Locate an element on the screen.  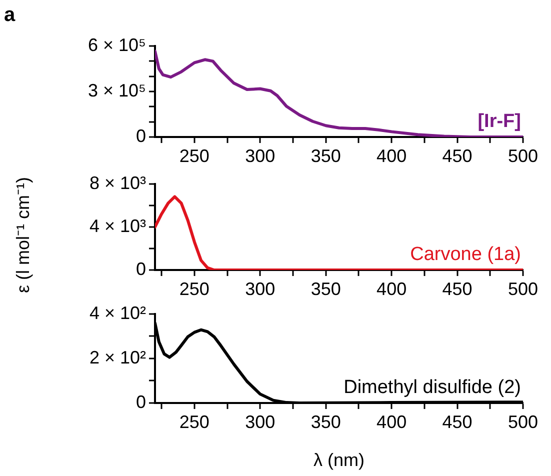
series-label: Dimethyl disulfide (2) is located at coordinates (432, 387).